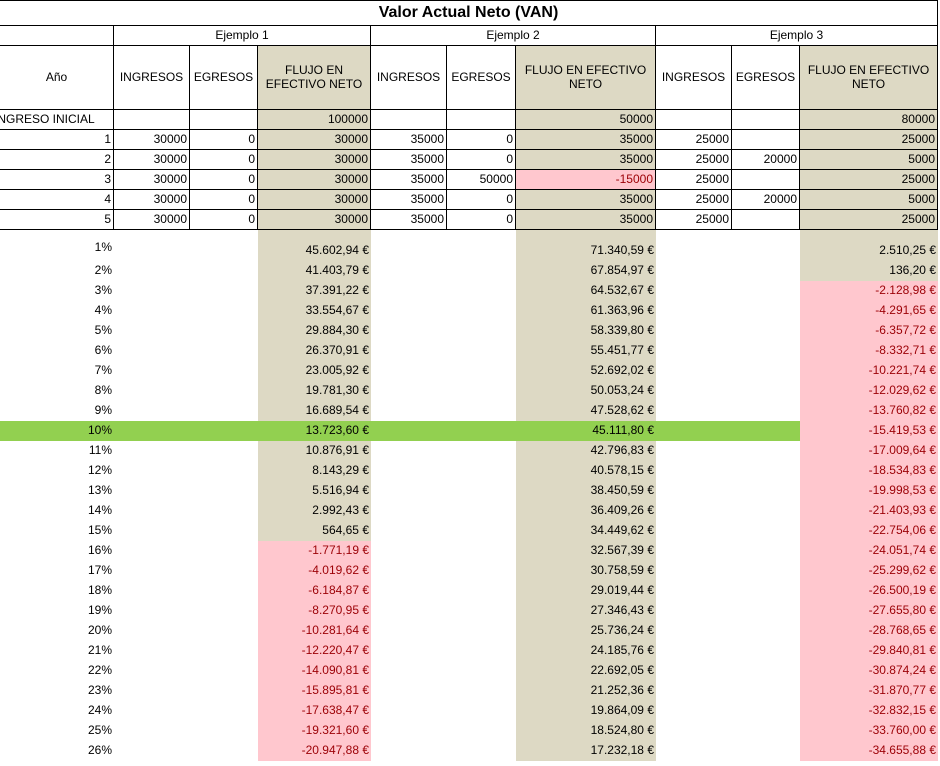 This screenshot has height=766, width=940. What do you see at coordinates (314, 331) in the screenshot?
I see `npv-value: 29.884,30 €` at bounding box center [314, 331].